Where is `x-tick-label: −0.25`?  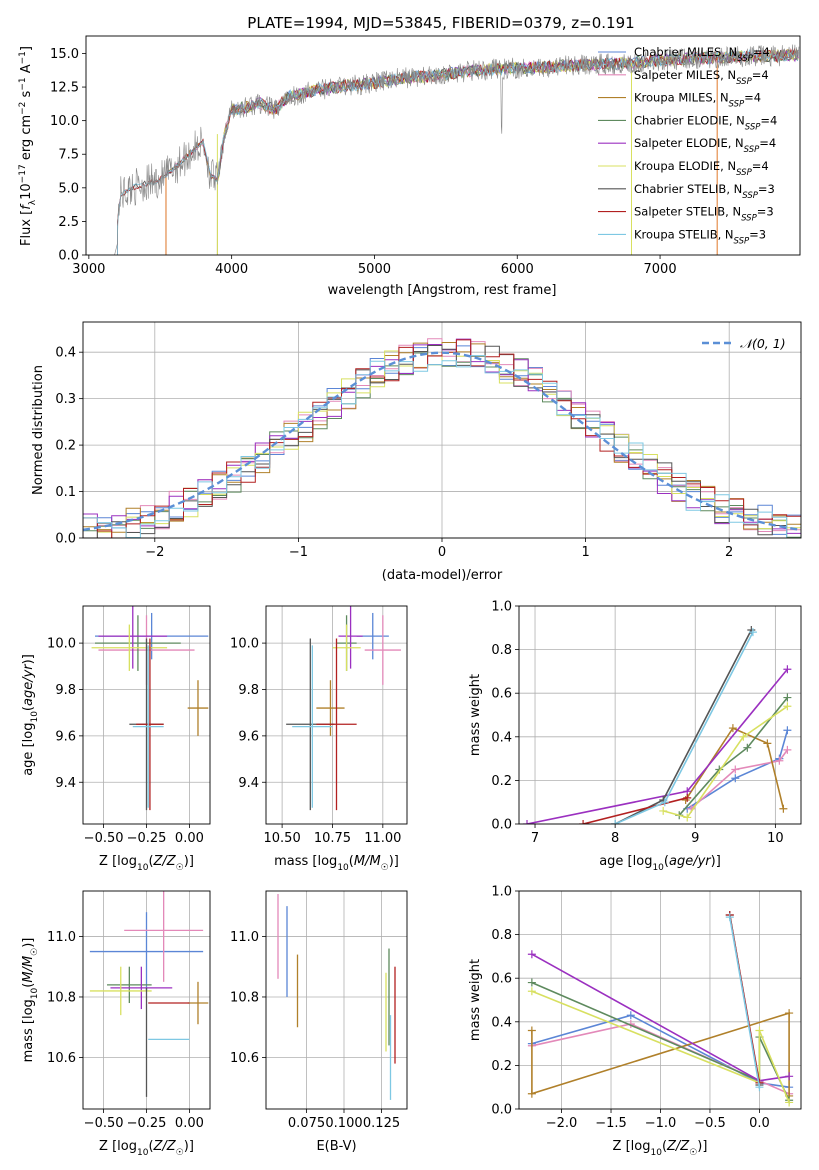
x-tick-label: −0.25 is located at coordinates (147, 1123).